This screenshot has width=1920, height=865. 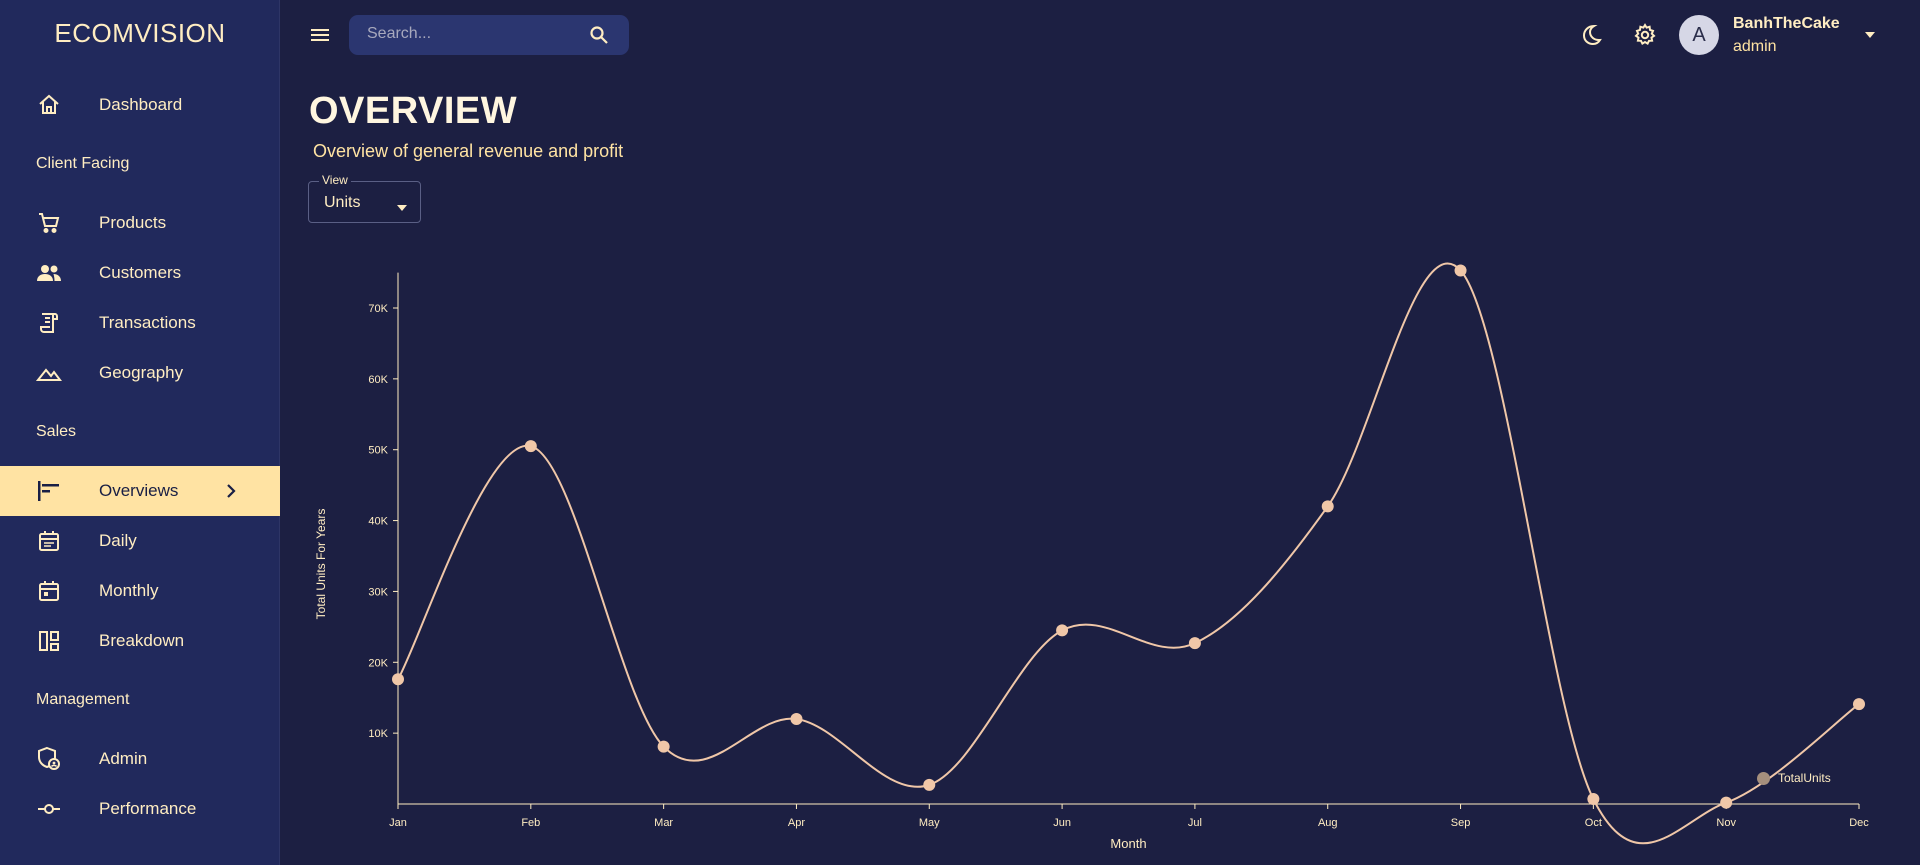 I want to click on y-tick-label: 50K, so click(x=378, y=451).